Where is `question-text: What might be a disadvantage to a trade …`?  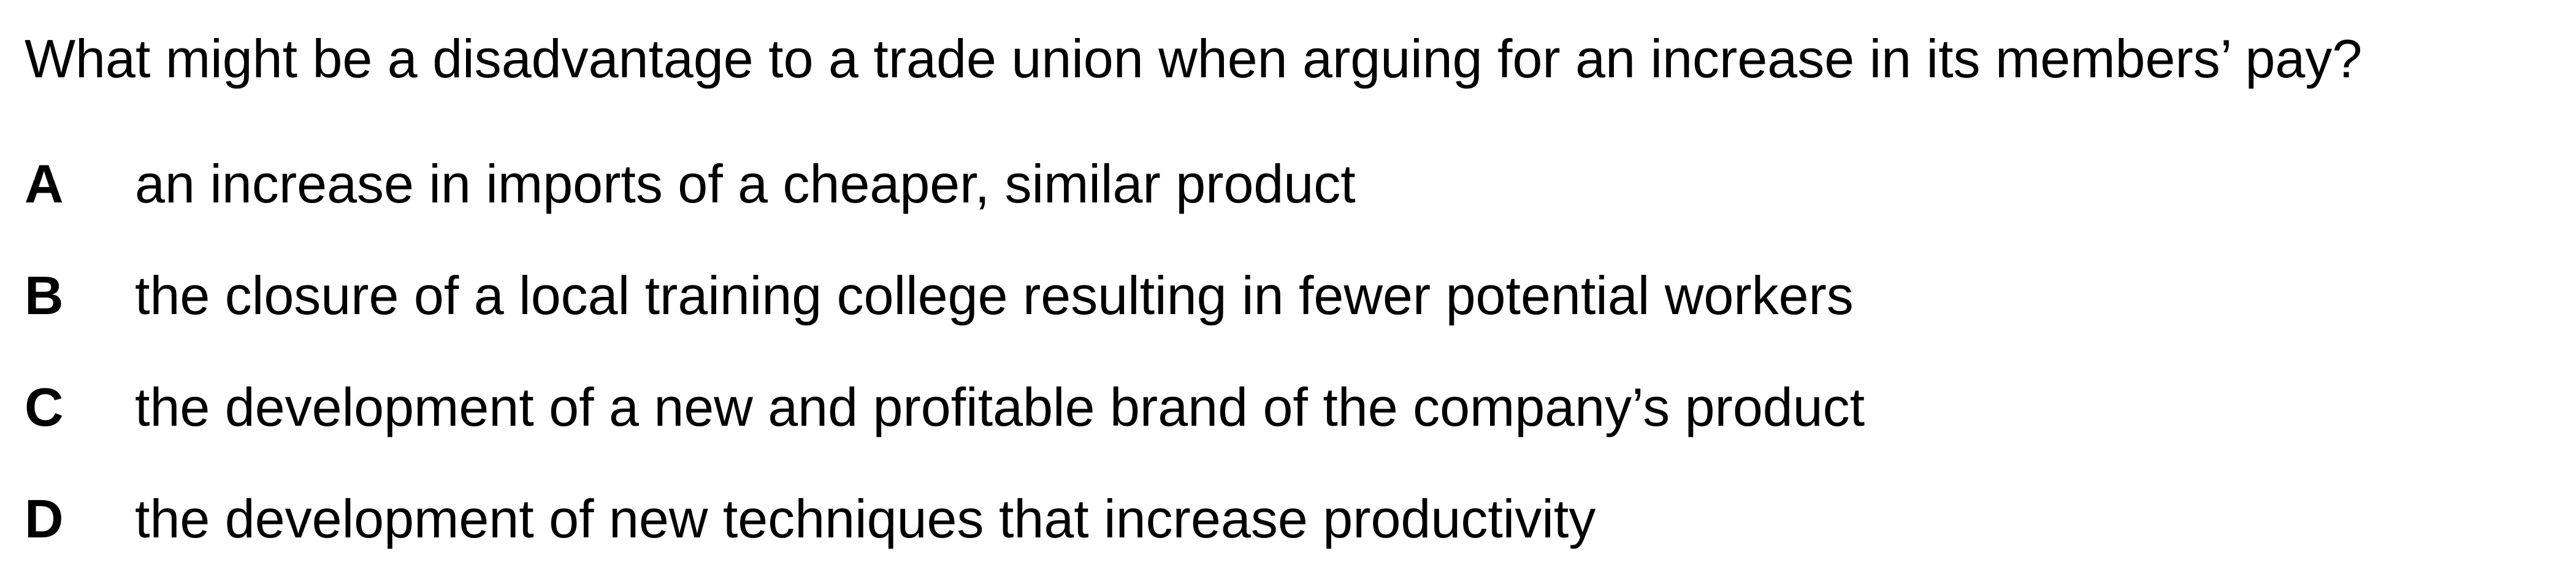 question-text: What might be a disadvantage to a trade … is located at coordinates (1194, 58).